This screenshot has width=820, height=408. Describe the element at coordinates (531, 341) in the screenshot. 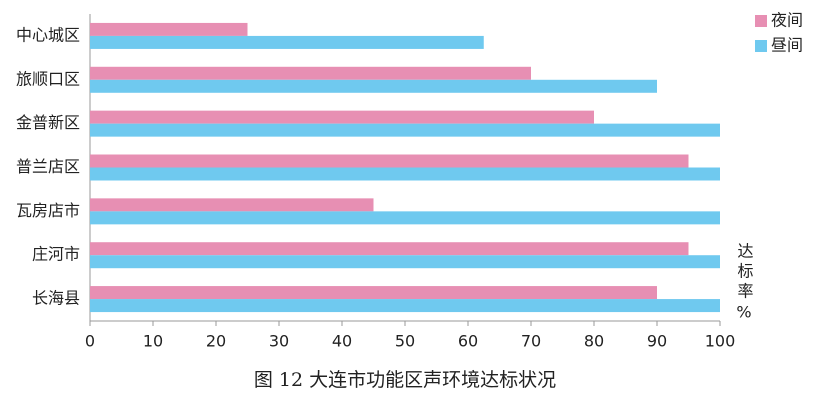

I see `x-tick-label: 70` at that location.